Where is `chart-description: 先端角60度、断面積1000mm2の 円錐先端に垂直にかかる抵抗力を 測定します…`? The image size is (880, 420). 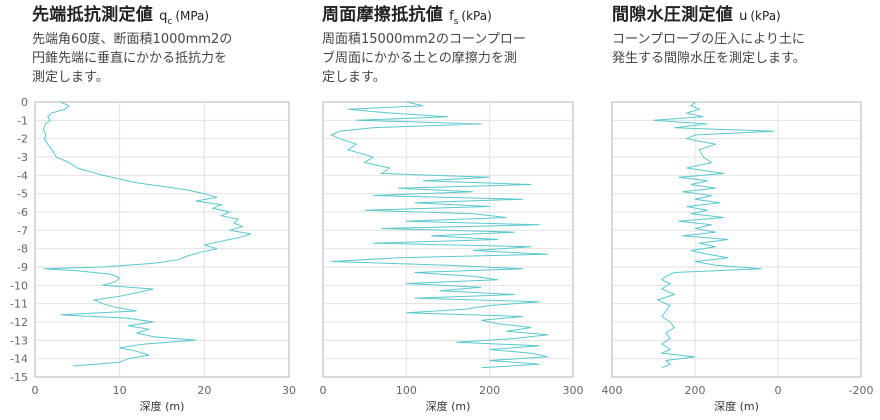
chart-description: 先端角60度、断面積1000mm2の 円錐先端に垂直にかかる抵抗力を 測定します… is located at coordinates (132, 58).